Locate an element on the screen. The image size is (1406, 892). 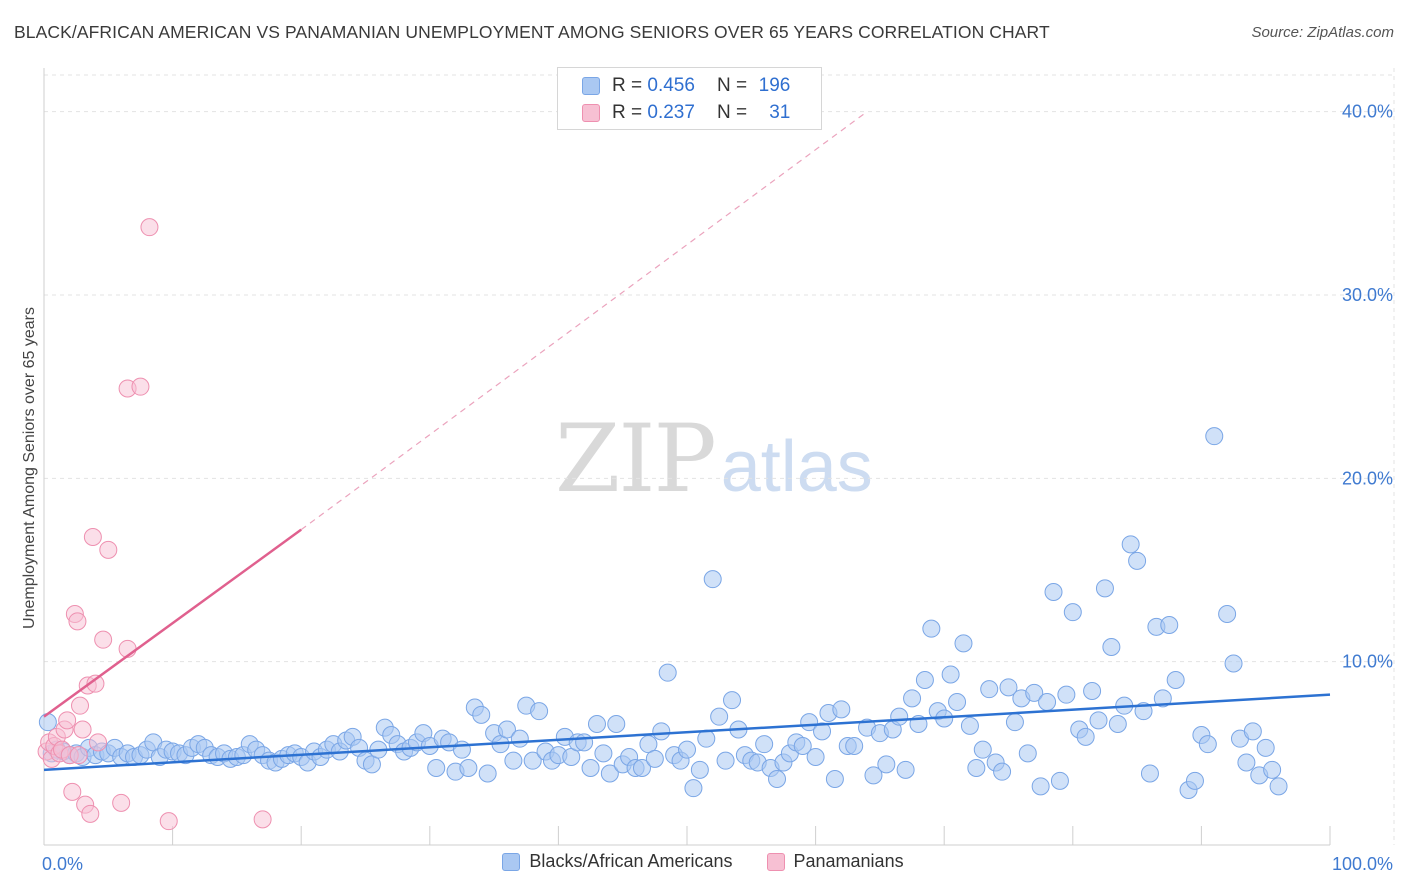
legend-item-panamanians: Panamanians is located at coordinates (835, 861).